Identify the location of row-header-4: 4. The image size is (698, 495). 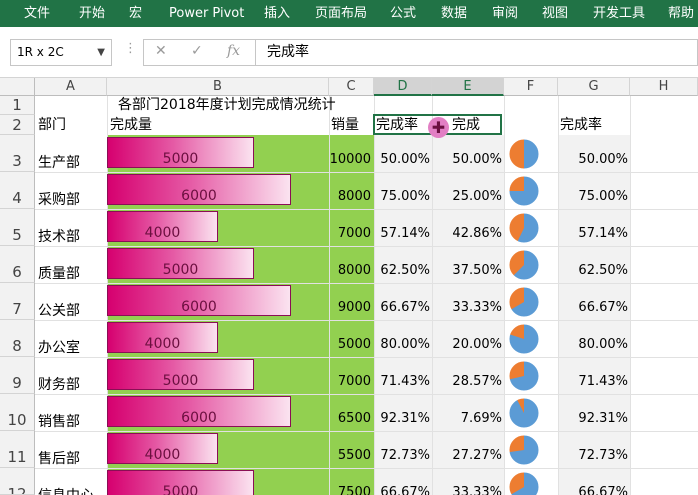
(17, 190).